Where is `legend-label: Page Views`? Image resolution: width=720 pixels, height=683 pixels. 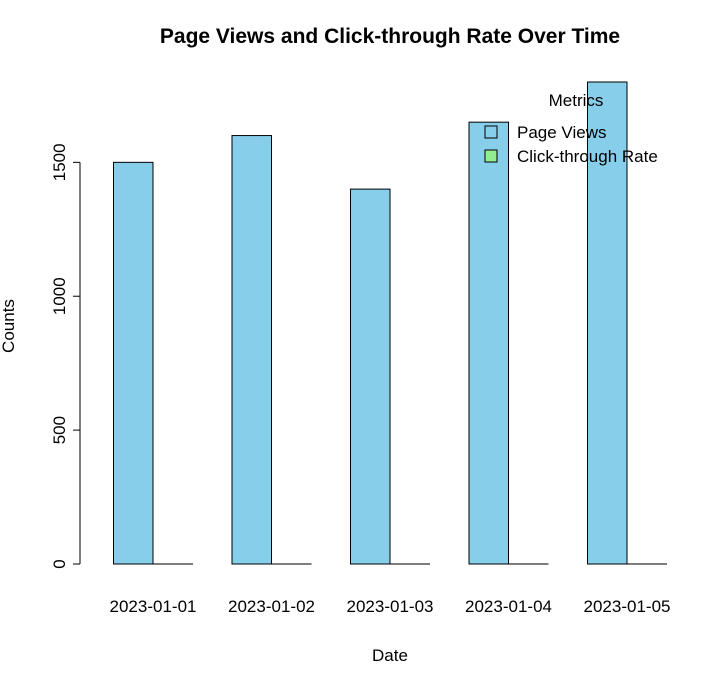
legend-label: Page Views is located at coordinates (561, 132).